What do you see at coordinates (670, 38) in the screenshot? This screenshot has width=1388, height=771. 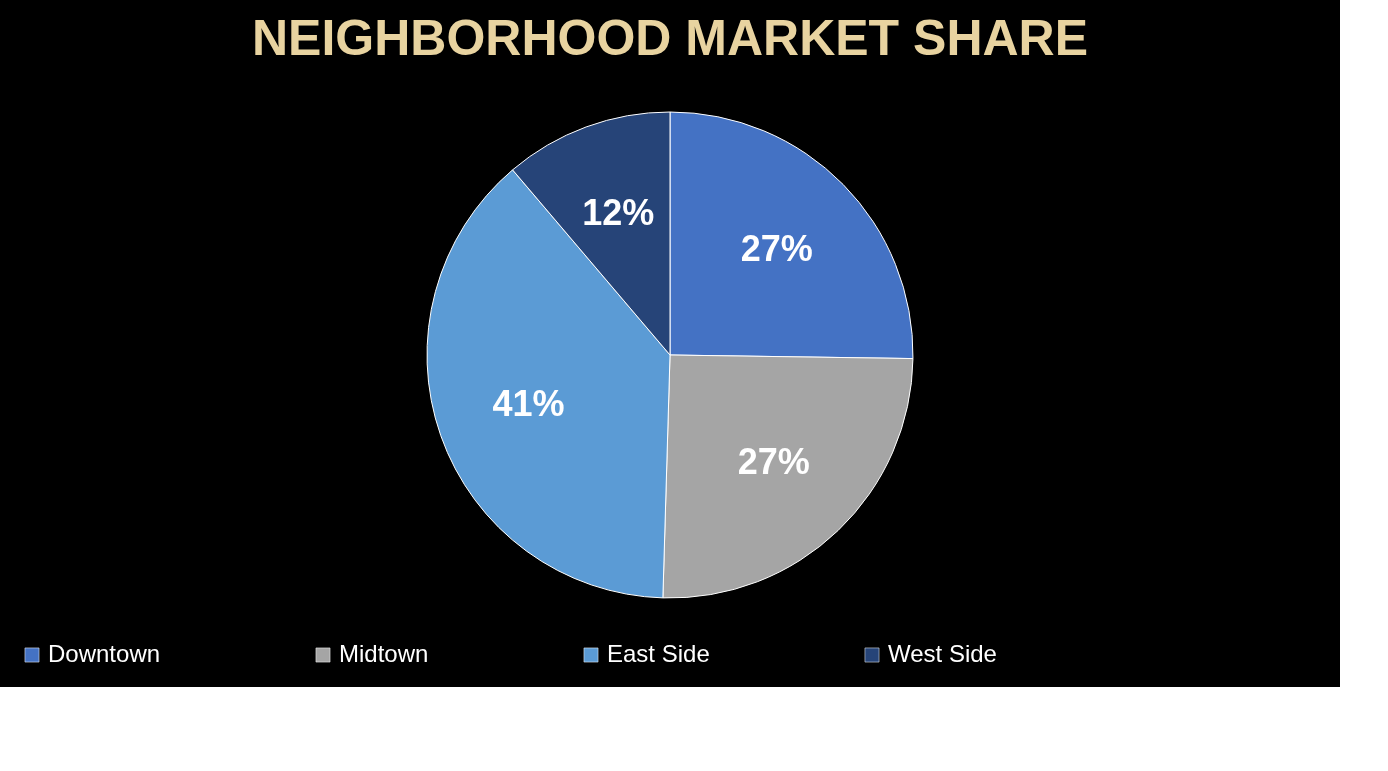 I see `chart-title: NEIGHBORHOOD MARKET SHARE` at bounding box center [670, 38].